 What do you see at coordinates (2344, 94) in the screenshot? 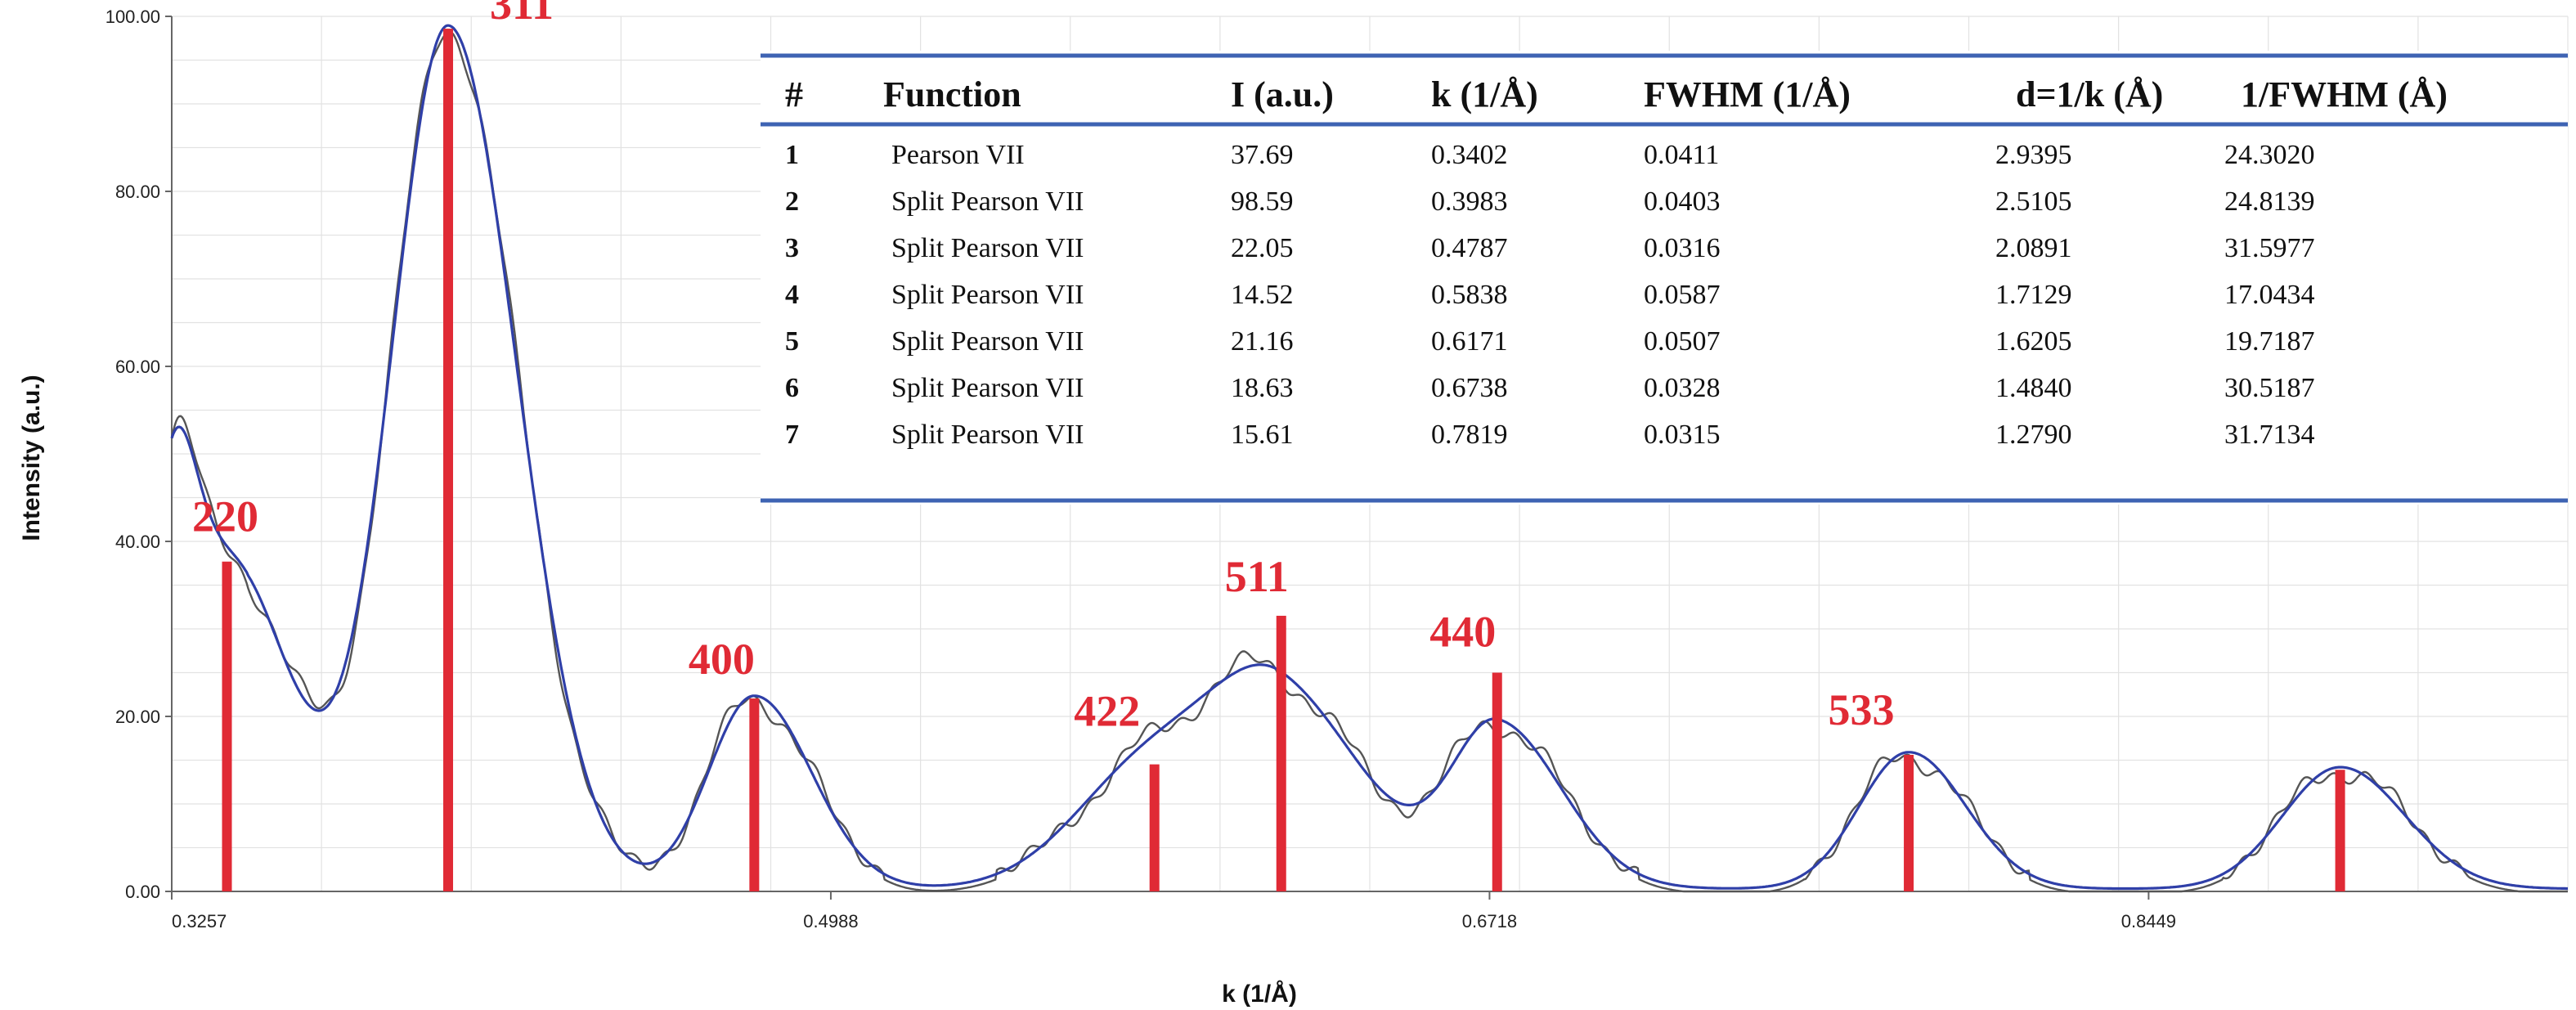
I see `table-header-cell: 1/FWHM (Å)` at bounding box center [2344, 94].